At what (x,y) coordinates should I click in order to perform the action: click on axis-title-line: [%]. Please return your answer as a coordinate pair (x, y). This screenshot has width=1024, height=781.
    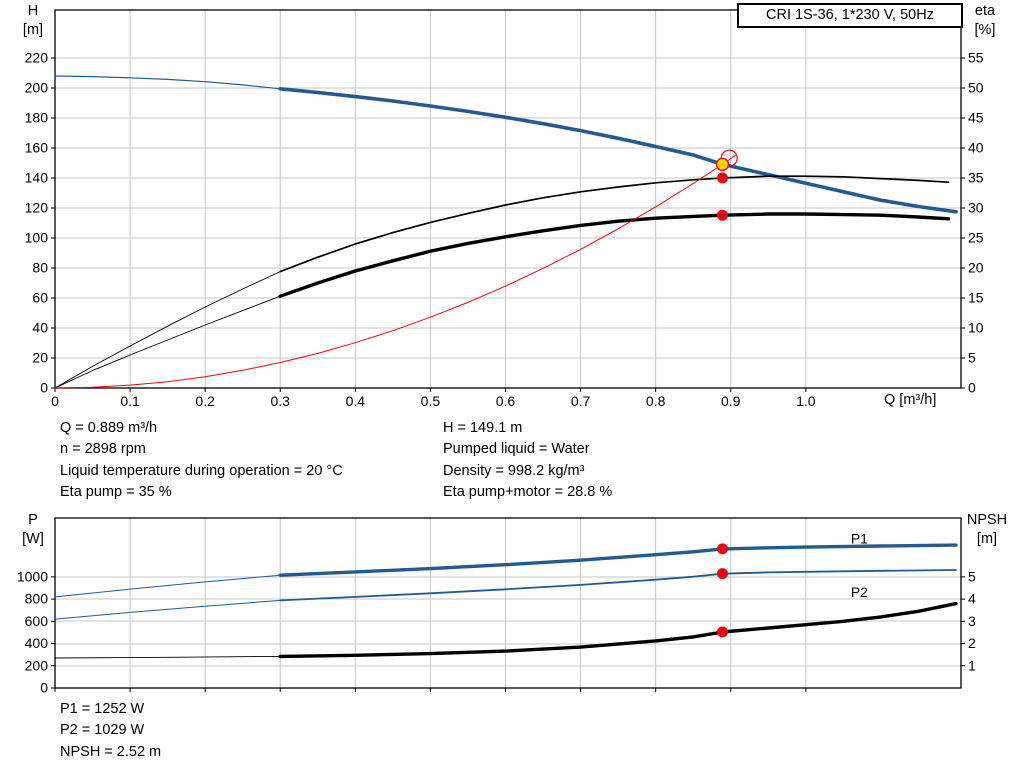
    Looking at the image, I should click on (985, 29).